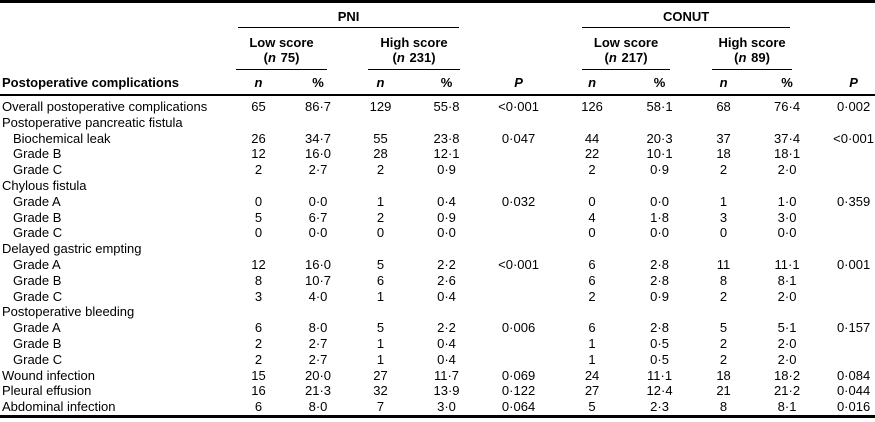 The image size is (875, 422). What do you see at coordinates (105, 106) in the screenshot?
I see `row-label: Overall postoperative complications` at bounding box center [105, 106].